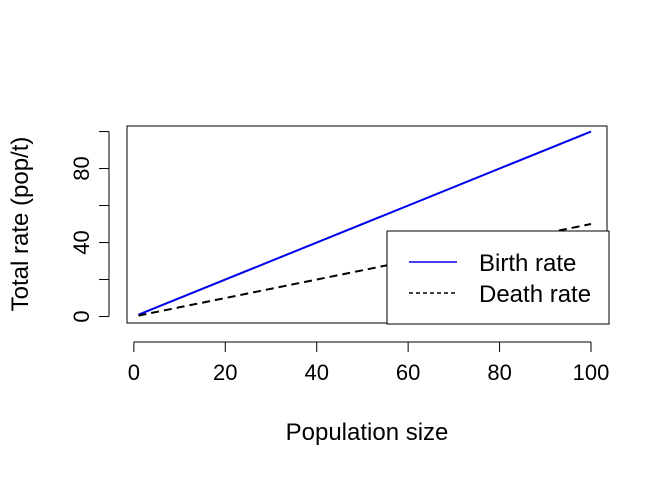 Image resolution: width=672 pixels, height=480 pixels. Describe the element at coordinates (535, 294) in the screenshot. I see `legend-label-death-rate: Death rate` at that location.